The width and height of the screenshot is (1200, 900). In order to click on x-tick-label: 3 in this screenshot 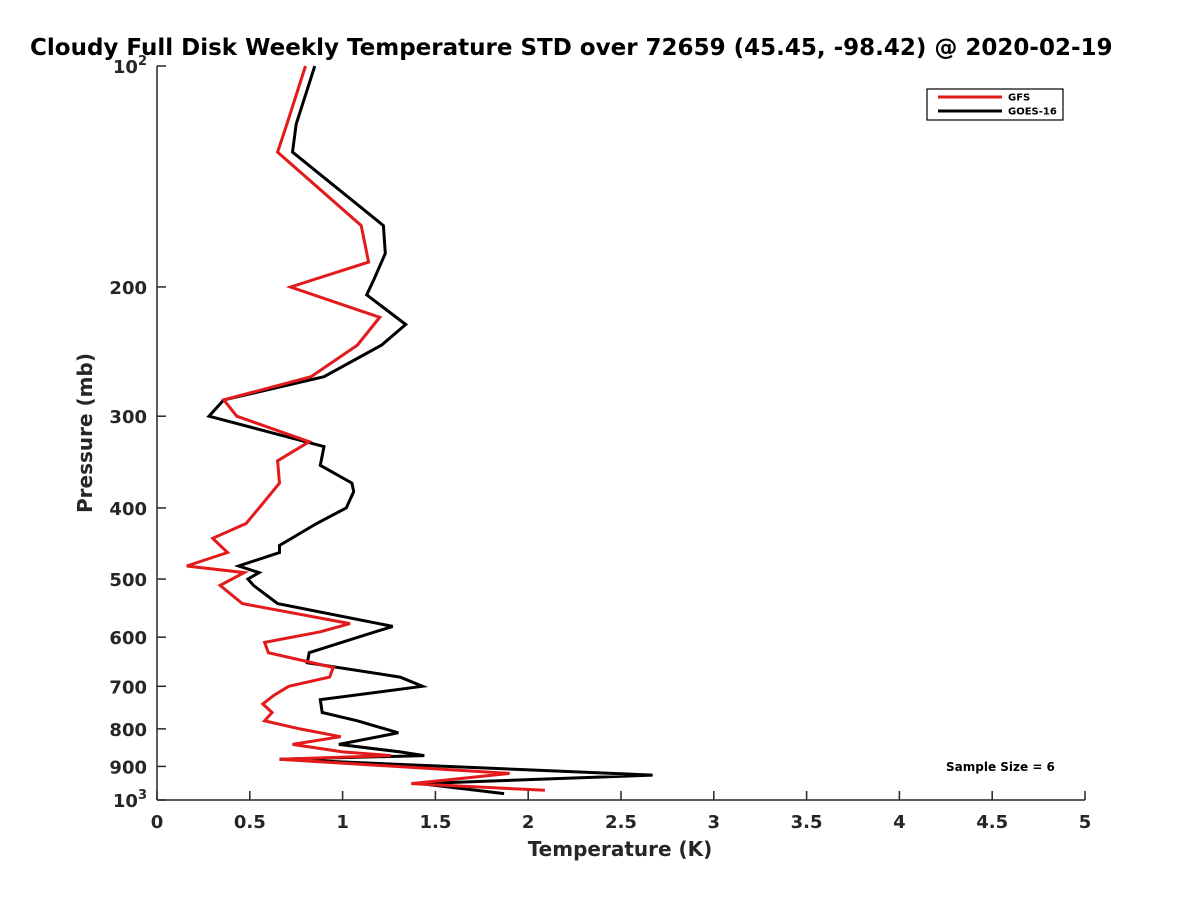, I will do `click(714, 822)`.